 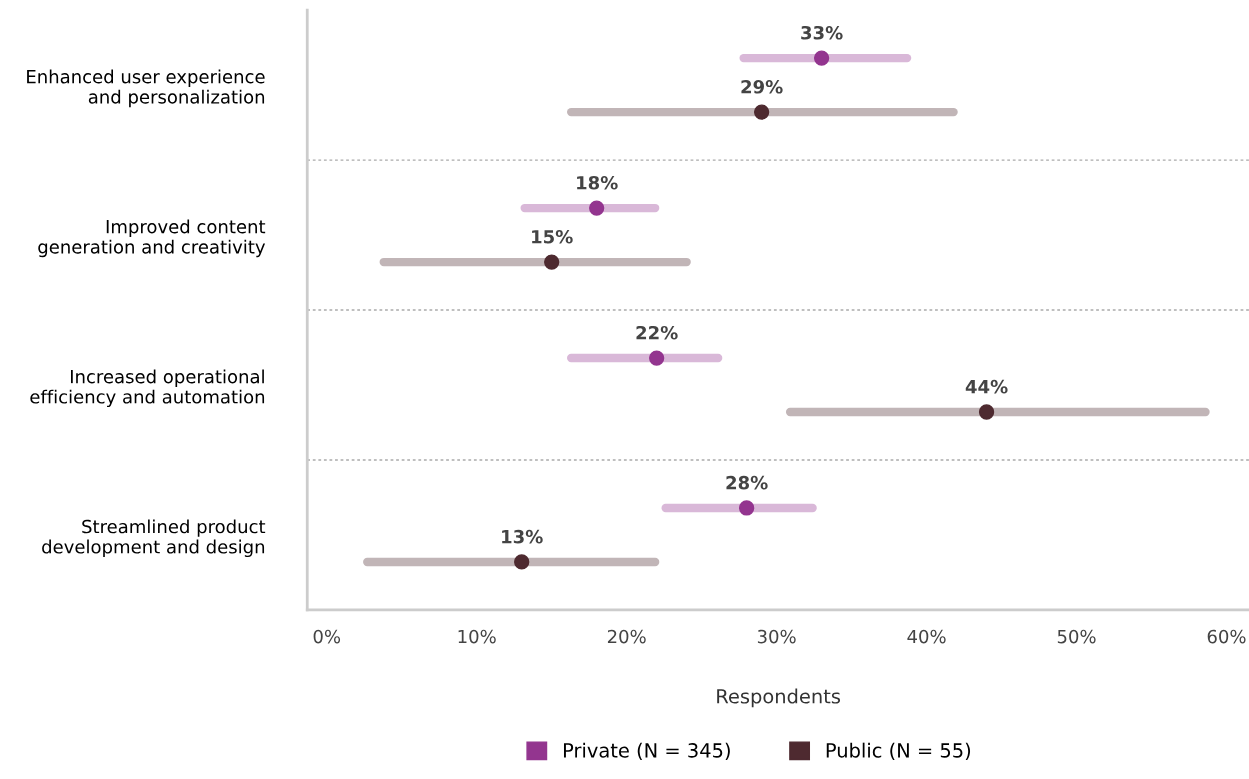 I want to click on data-label: 15%, so click(x=552, y=236).